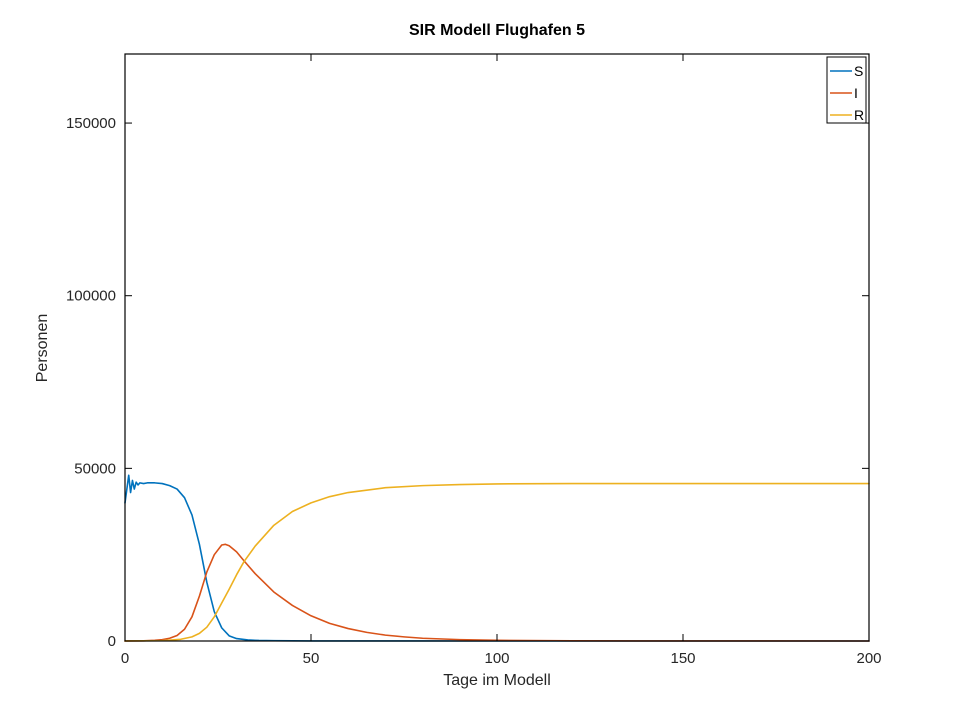 This screenshot has width=960, height=720. What do you see at coordinates (868, 658) in the screenshot?
I see `x-tick-label: 200` at bounding box center [868, 658].